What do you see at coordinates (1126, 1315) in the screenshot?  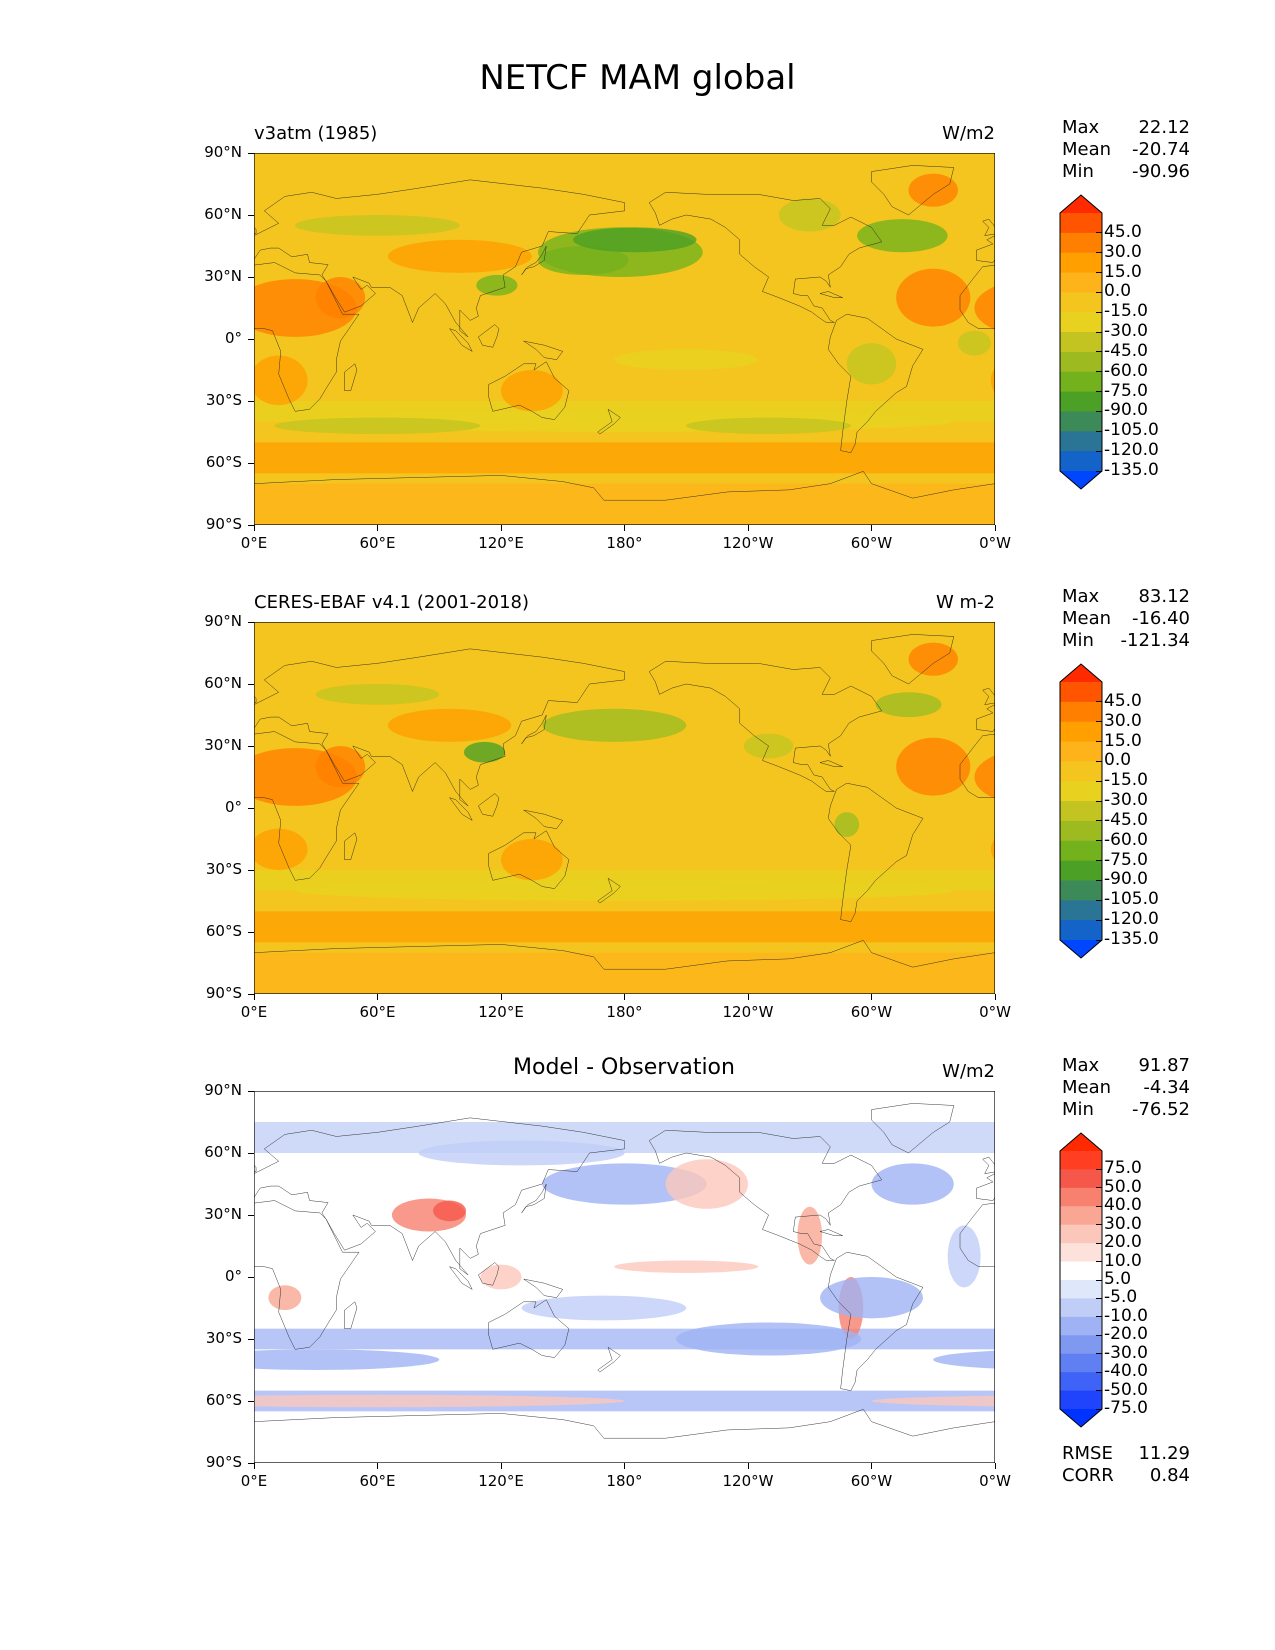 I see `colorbar-label: -10.0` at bounding box center [1126, 1315].